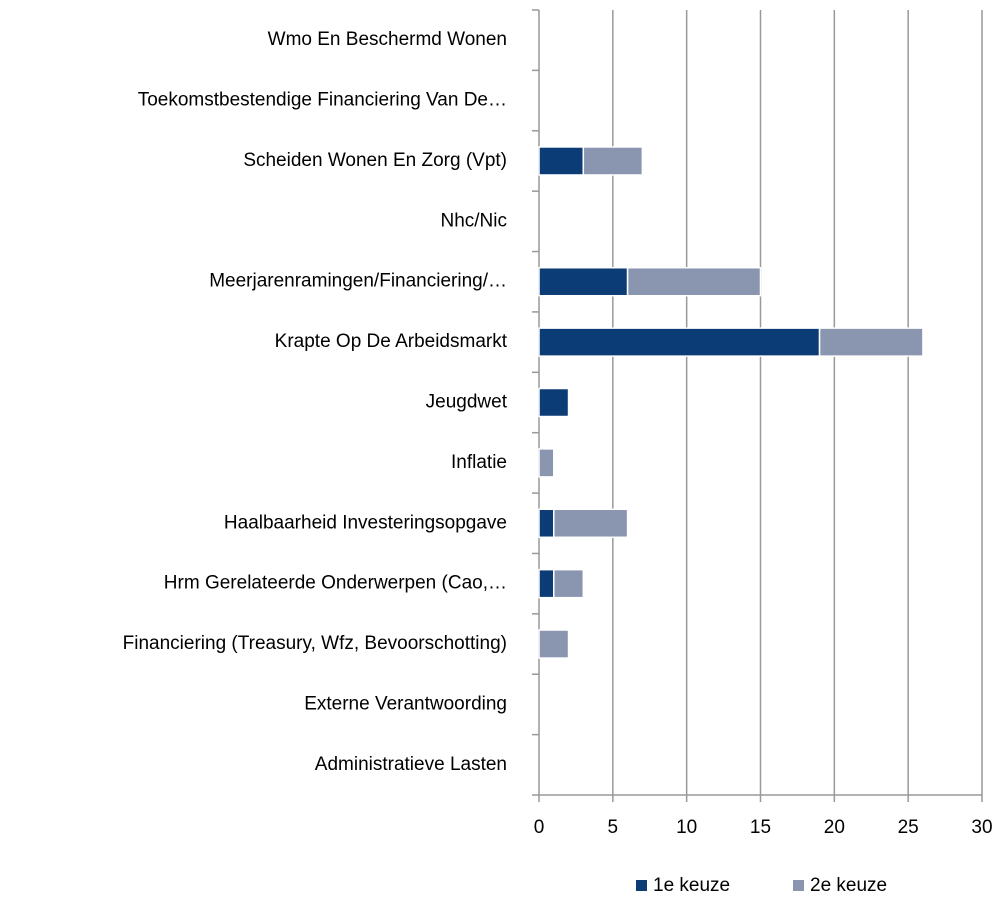  I want to click on y-tick-label: Externe Verantwoording, so click(405, 703).